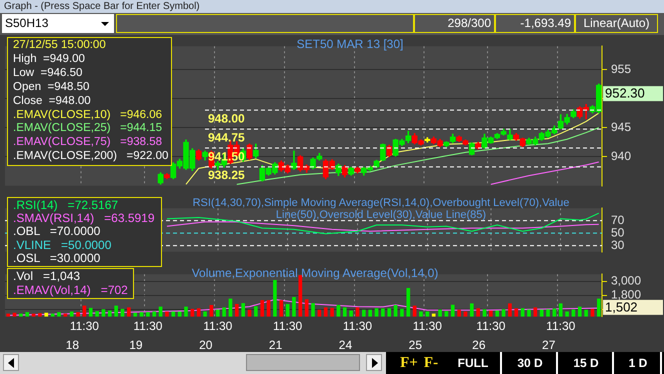 The image size is (664, 374). I want to click on annotation: .OBL =70.0000, so click(57, 231).